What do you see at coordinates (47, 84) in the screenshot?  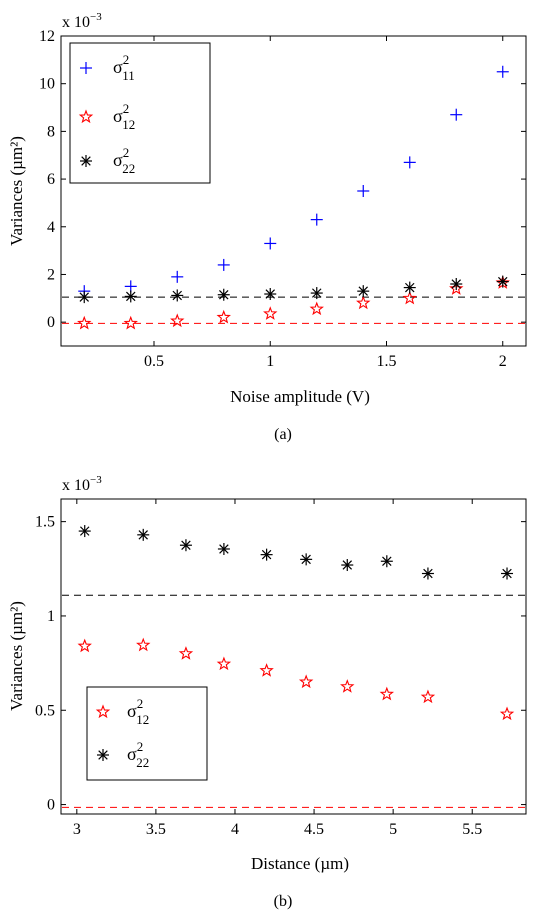 I see `y-tick-label: 10` at bounding box center [47, 84].